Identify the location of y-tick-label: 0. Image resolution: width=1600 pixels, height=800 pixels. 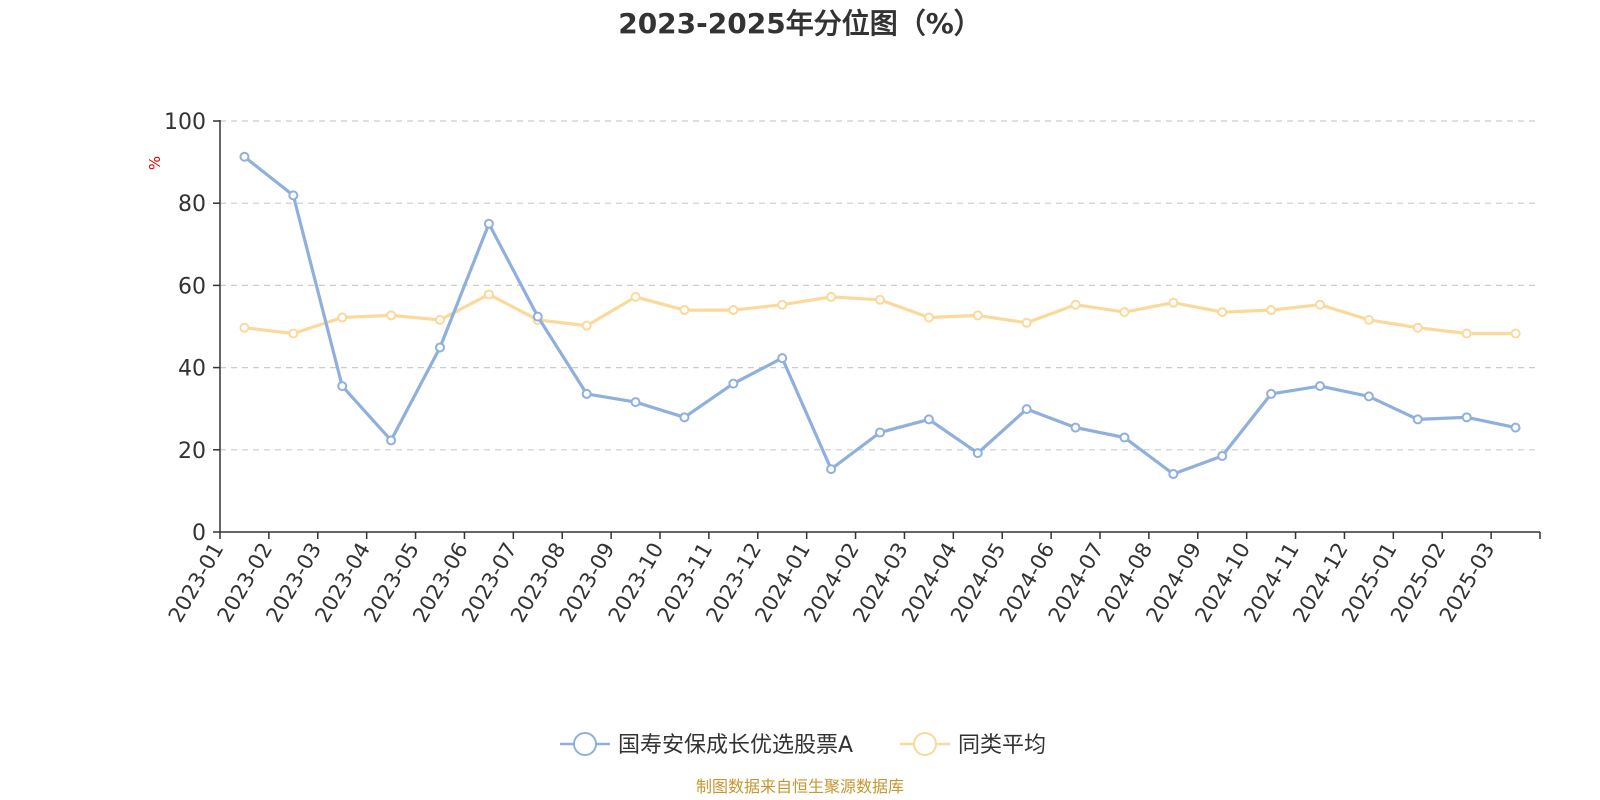
(199, 533).